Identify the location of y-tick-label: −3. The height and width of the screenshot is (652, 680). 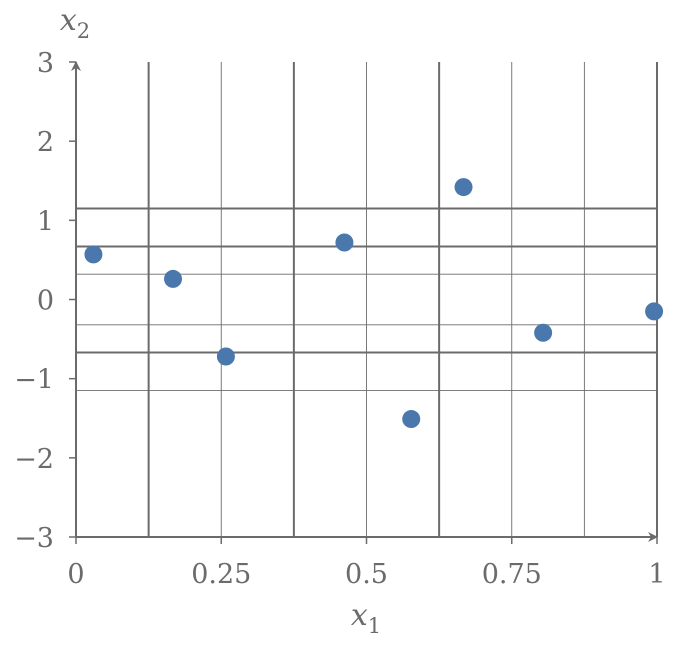
(34, 538).